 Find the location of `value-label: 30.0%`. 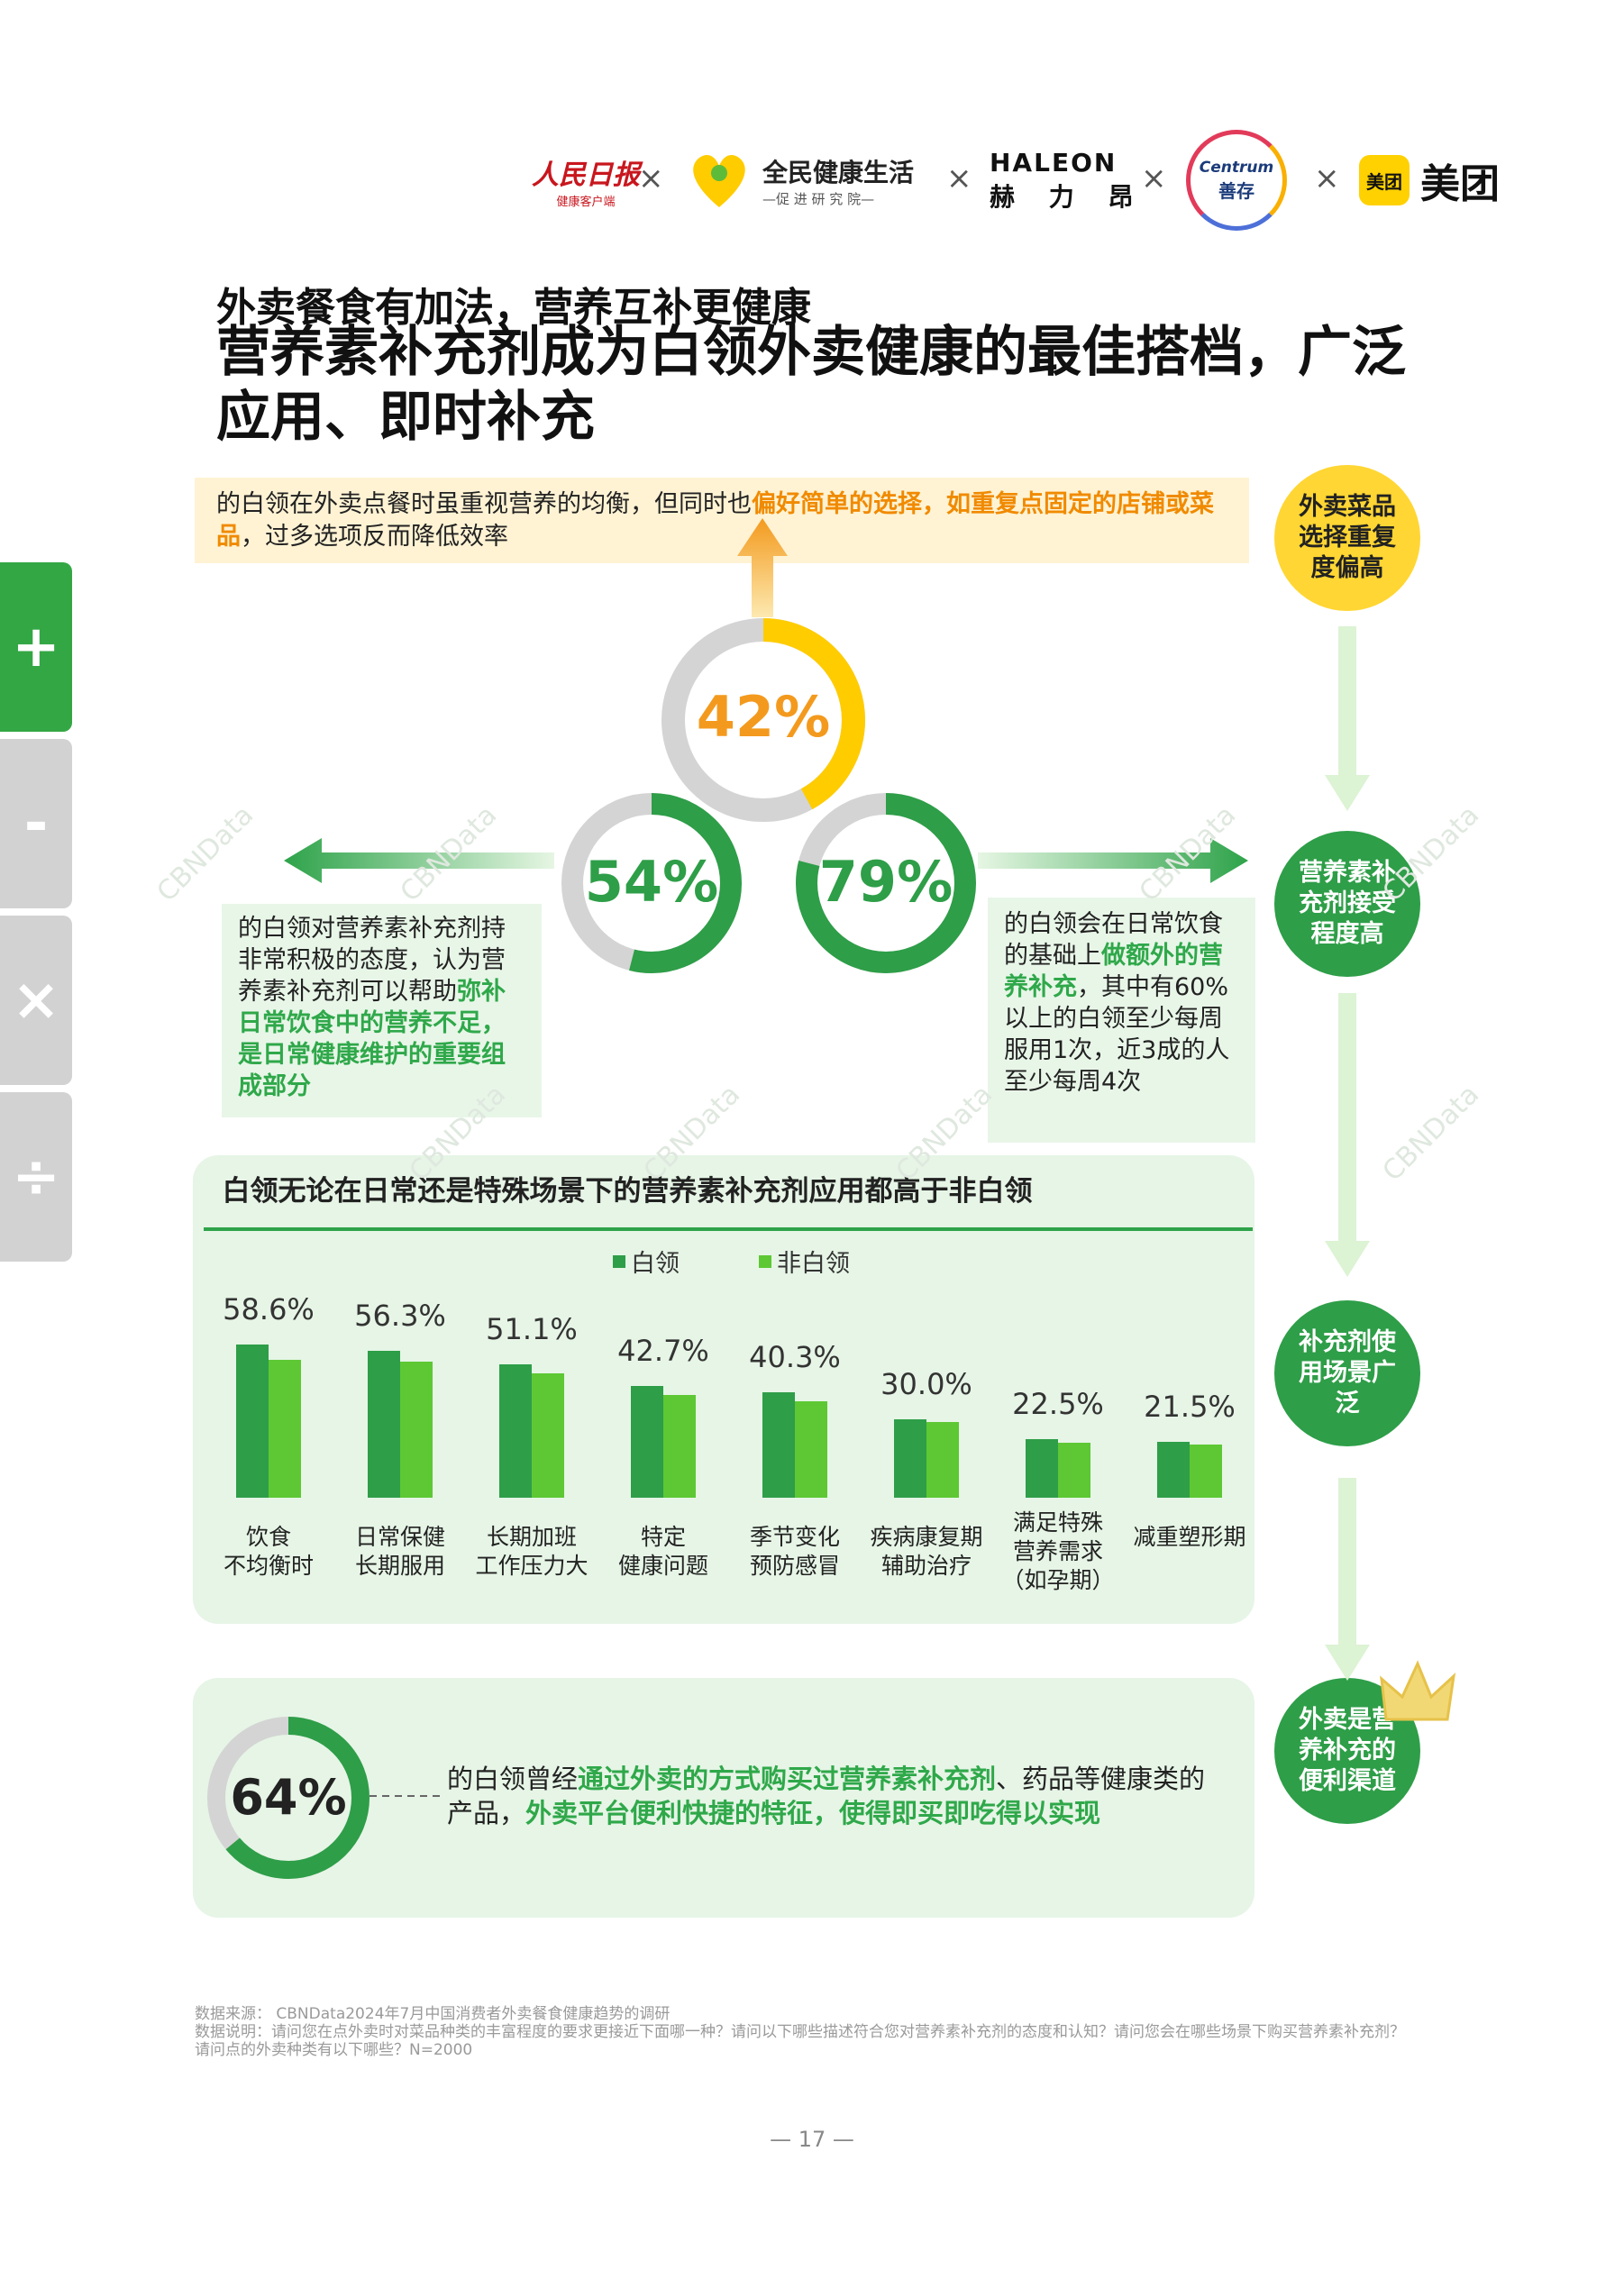

value-label: 30.0% is located at coordinates (926, 1384).